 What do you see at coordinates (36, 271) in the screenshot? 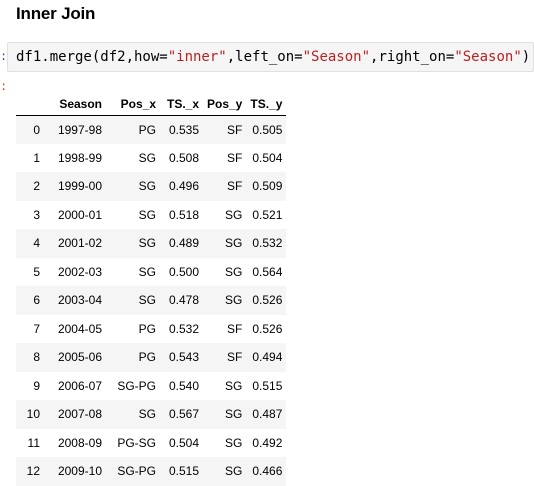
I see `row-index: 5` at bounding box center [36, 271].